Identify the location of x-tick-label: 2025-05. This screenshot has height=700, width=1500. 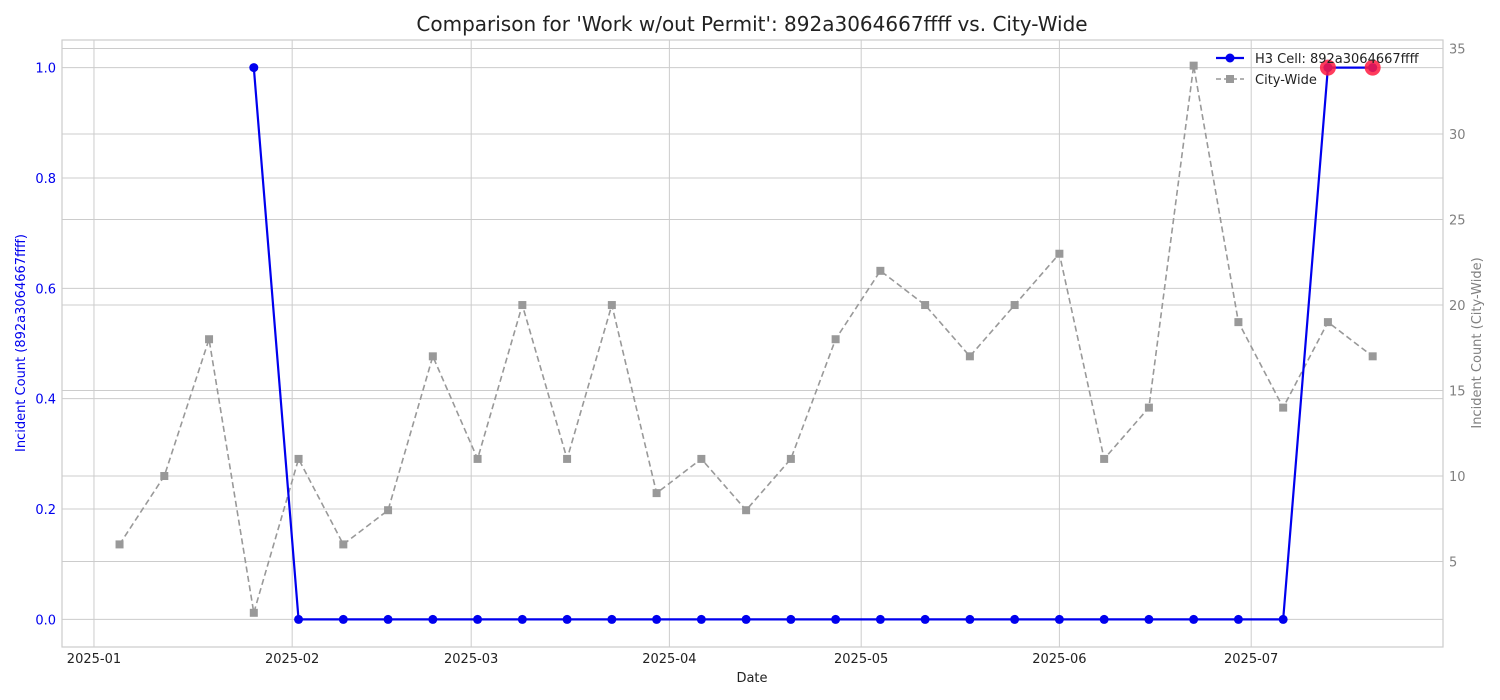
(861, 659).